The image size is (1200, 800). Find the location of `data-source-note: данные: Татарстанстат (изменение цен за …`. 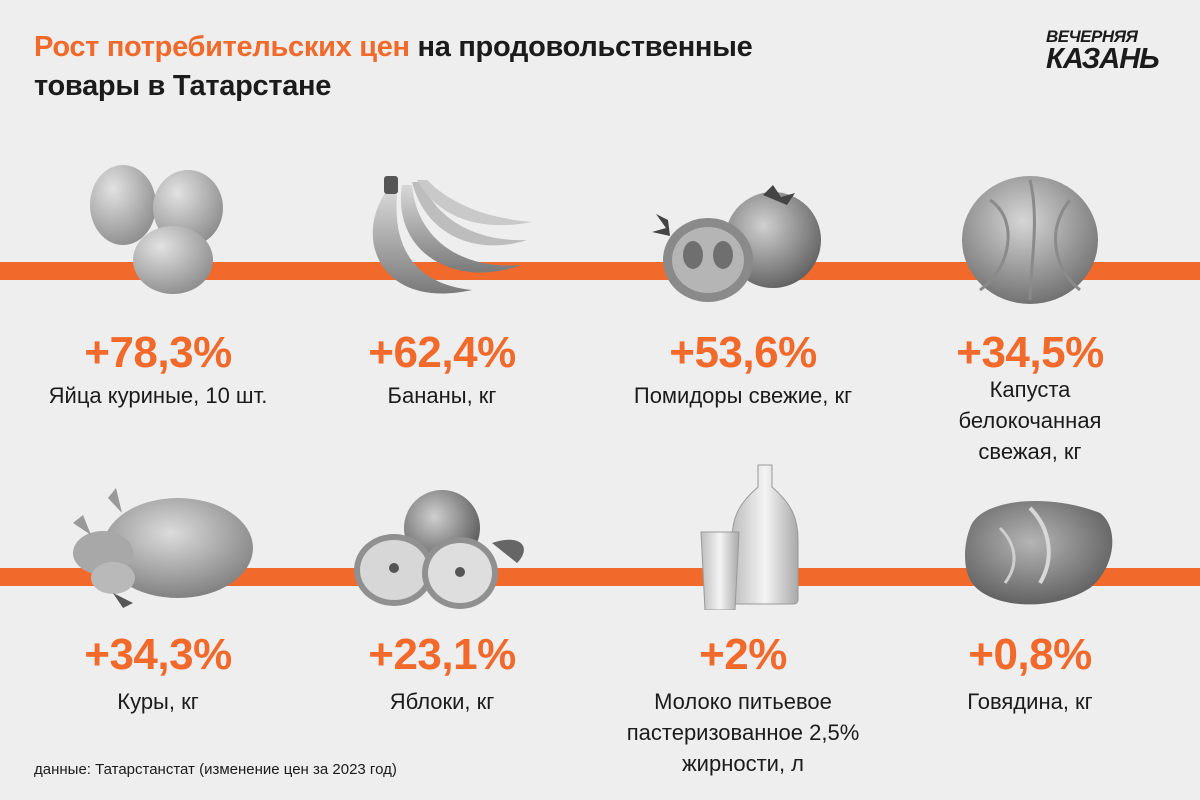

data-source-note: данные: Татарстанстат (изменение цен за … is located at coordinates (215, 769).